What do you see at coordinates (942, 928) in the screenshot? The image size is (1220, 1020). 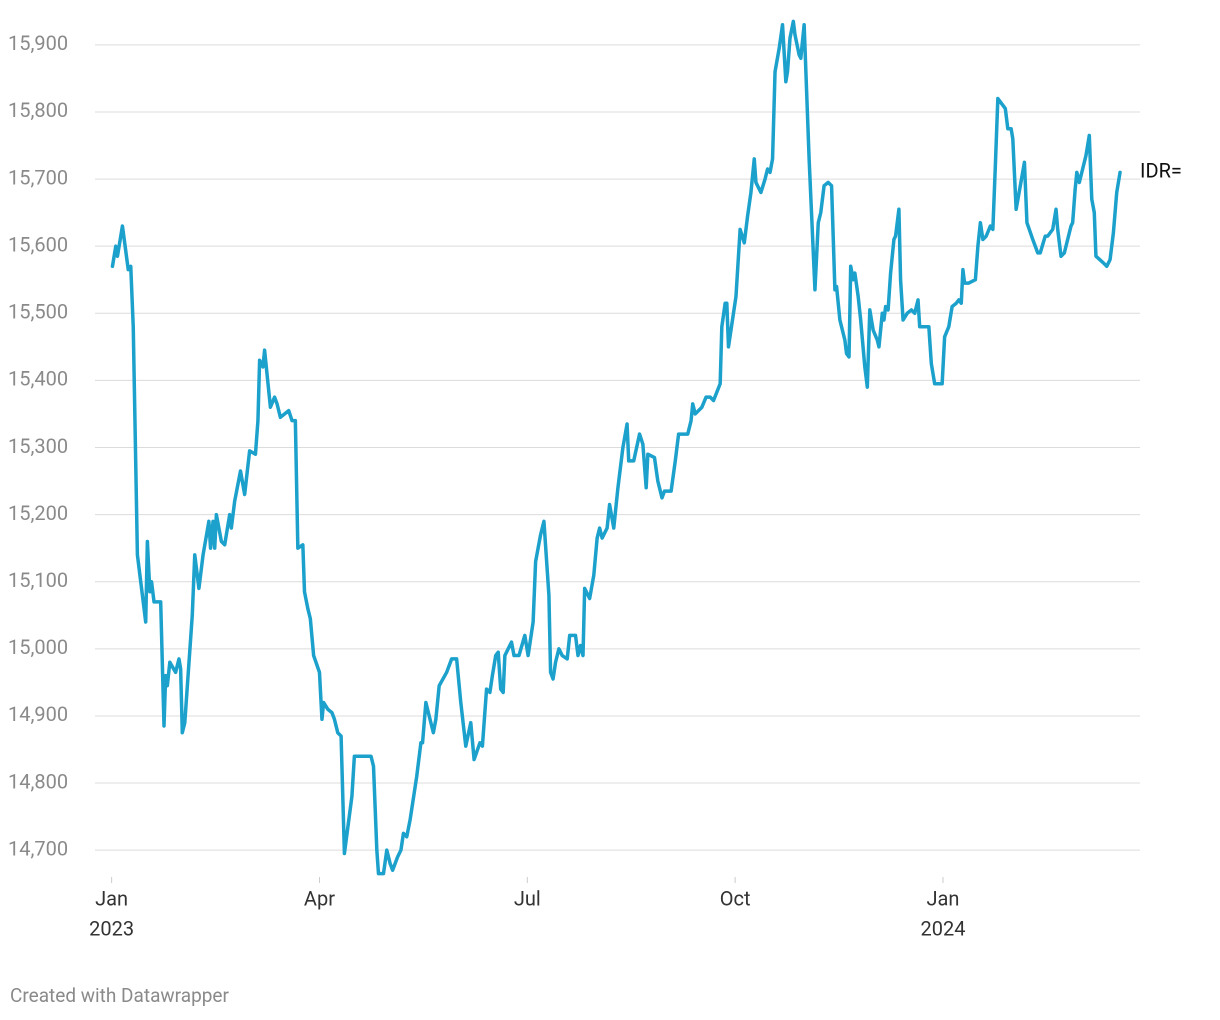 I see `x-tick-year: 2024` at bounding box center [942, 928].